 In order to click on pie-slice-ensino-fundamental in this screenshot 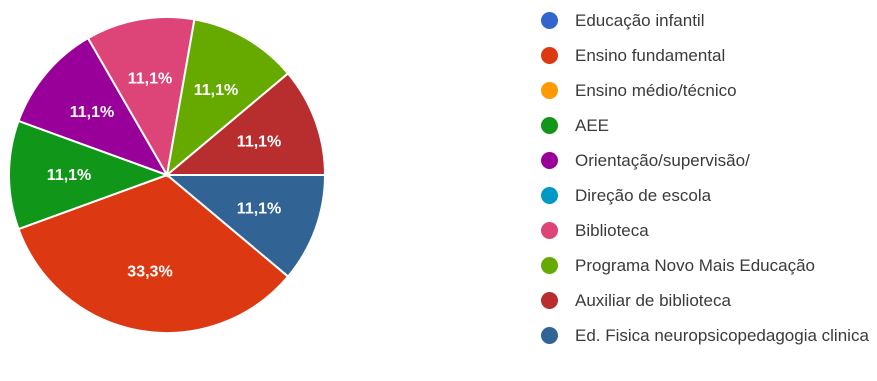, I will do `click(153, 253)`.